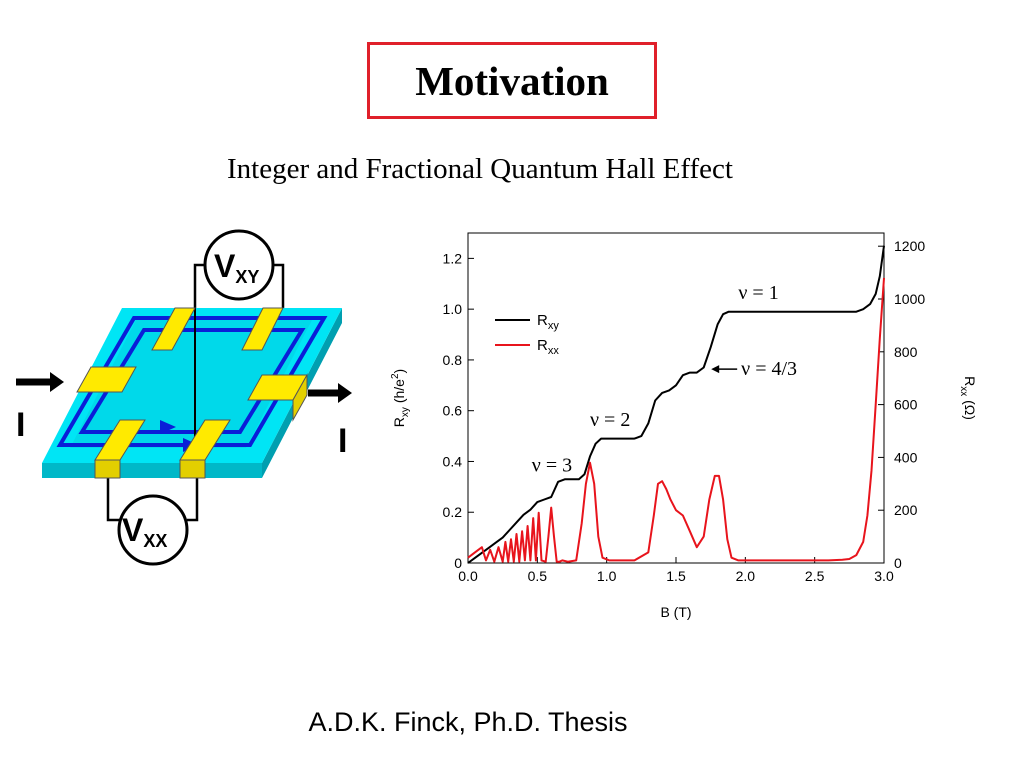 This screenshot has width=1024, height=768. What do you see at coordinates (133, 530) in the screenshot?
I see `vxx-main: V` at bounding box center [133, 530].